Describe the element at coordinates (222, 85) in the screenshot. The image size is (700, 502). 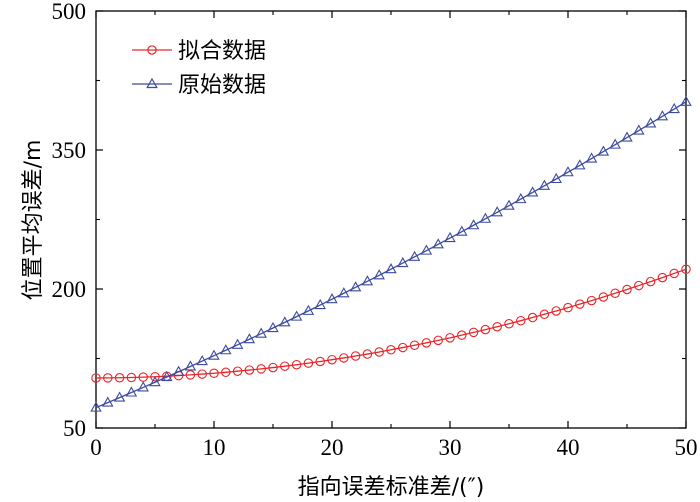
I see `legend-label-raw: 原始数据` at that location.